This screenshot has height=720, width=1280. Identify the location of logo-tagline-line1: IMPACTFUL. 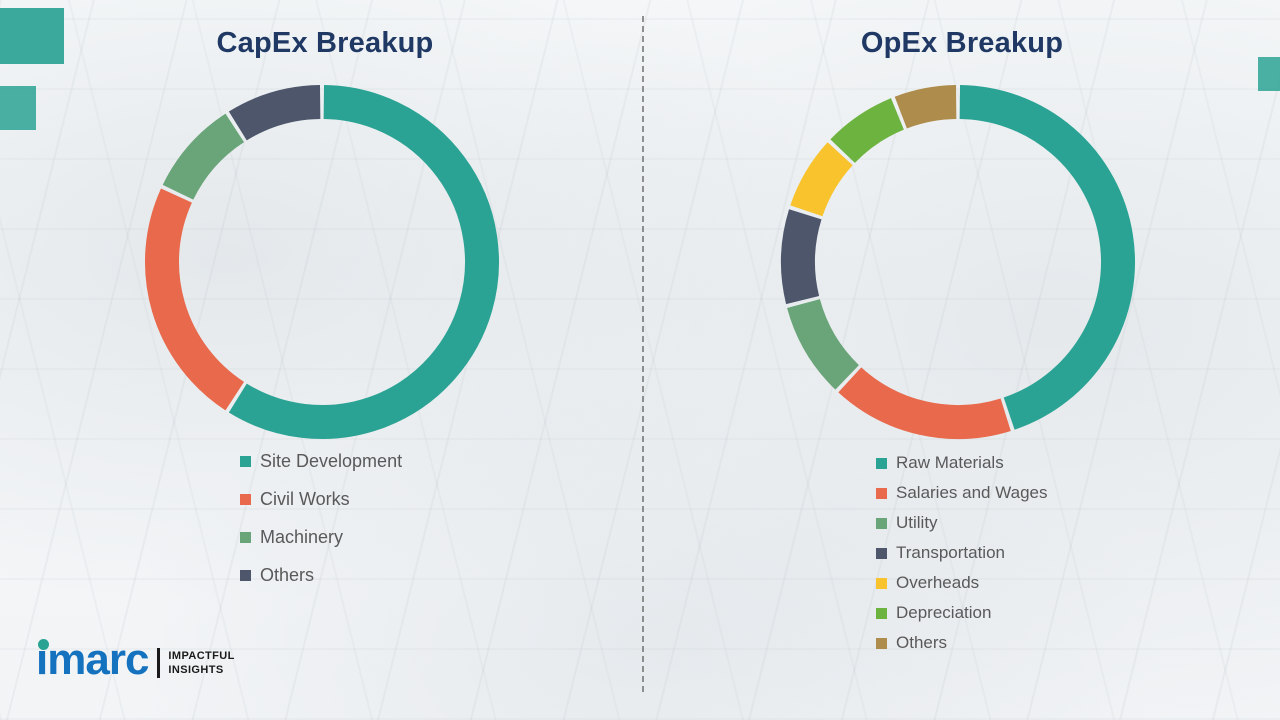
(201, 655).